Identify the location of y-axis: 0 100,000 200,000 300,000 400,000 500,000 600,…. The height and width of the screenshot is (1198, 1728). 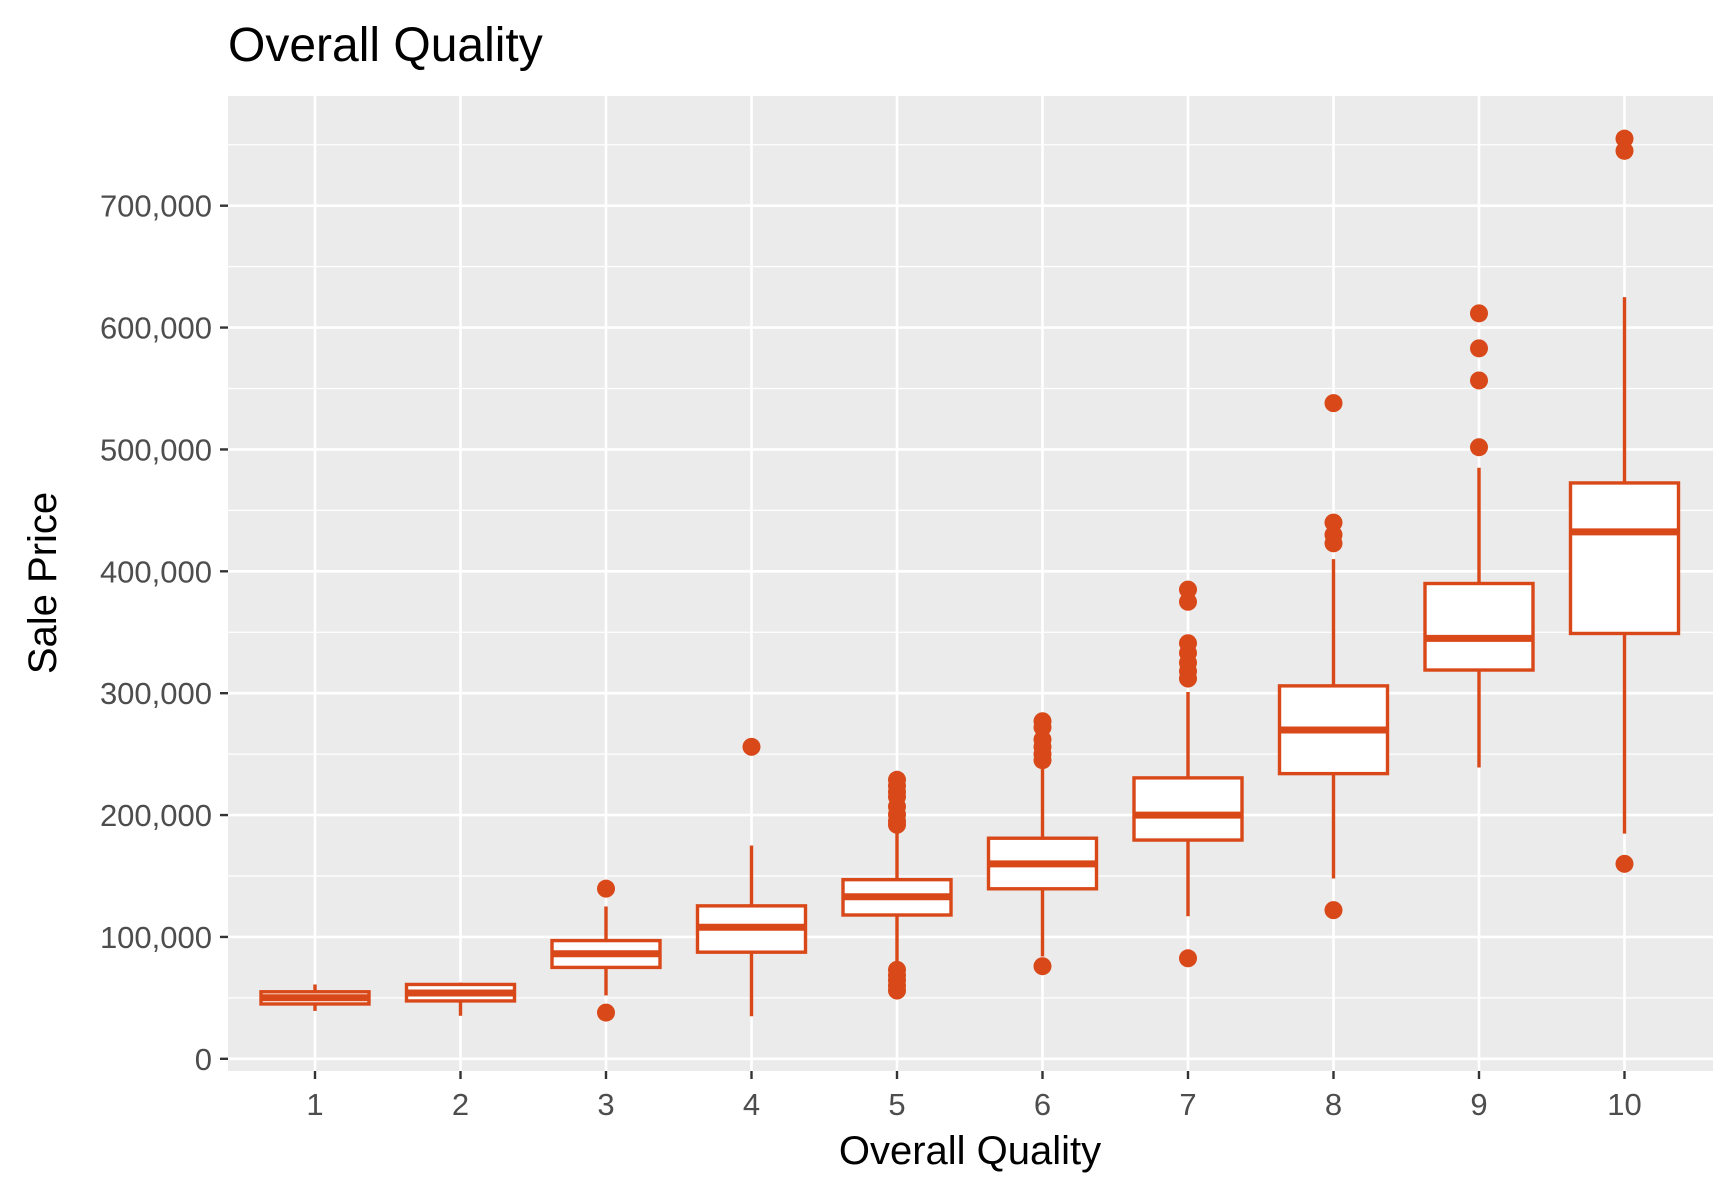
(164, 633).